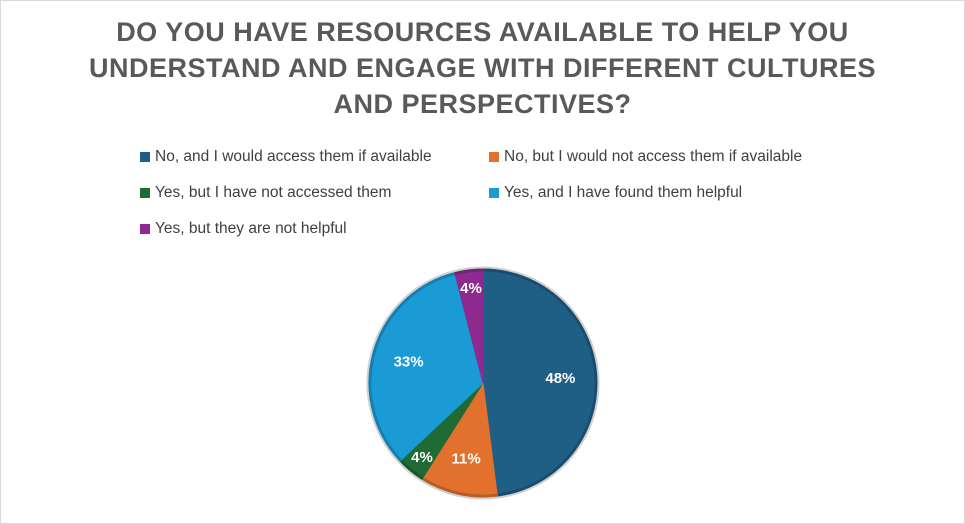 The image size is (965, 524). I want to click on legend-label: No, and I would access them if available, so click(293, 156).